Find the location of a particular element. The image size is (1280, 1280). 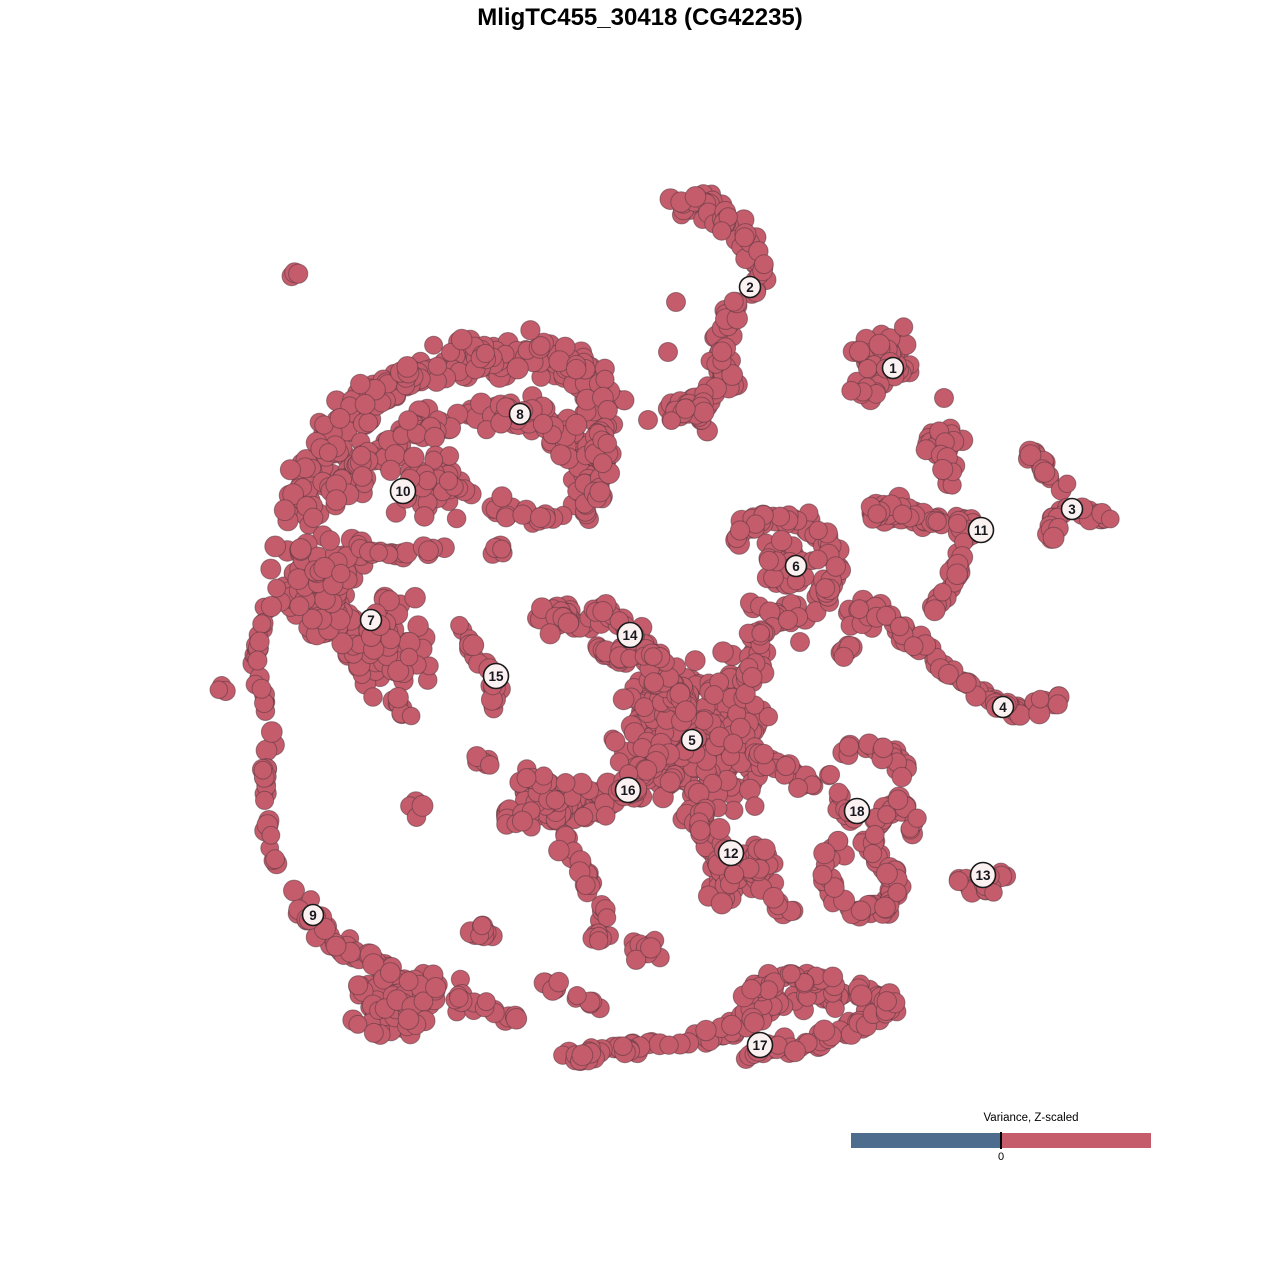

legend-colorbar is located at coordinates (1001, 1140).